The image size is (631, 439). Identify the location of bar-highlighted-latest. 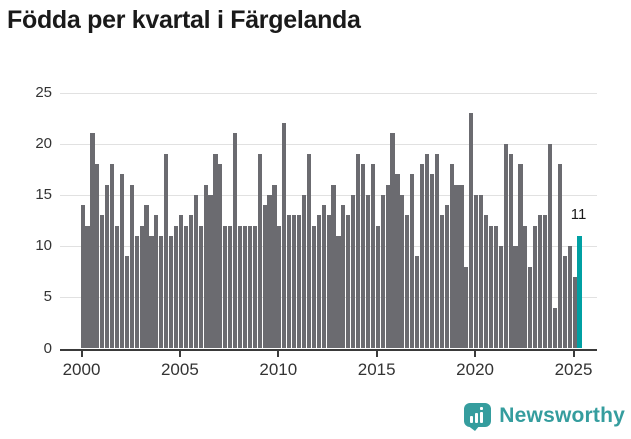
(579, 292).